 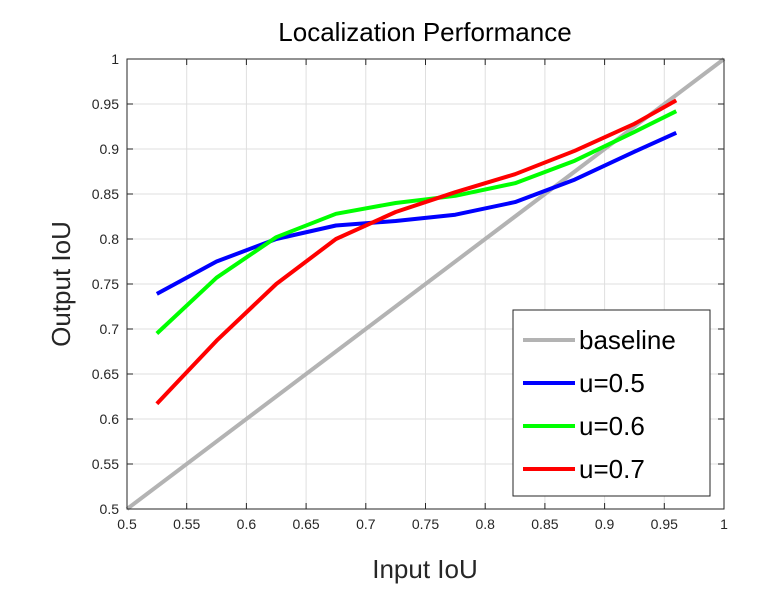 What do you see at coordinates (366, 524) in the screenshot?
I see `x-tick-label: 0.7` at bounding box center [366, 524].